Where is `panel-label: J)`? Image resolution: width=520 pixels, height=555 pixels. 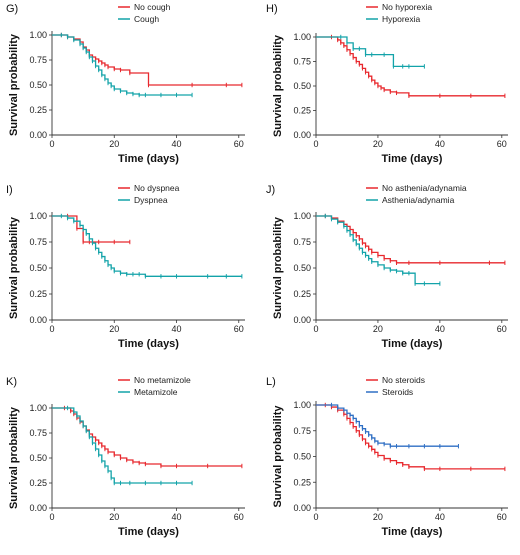
panel-label: J) is located at coordinates (270, 190).